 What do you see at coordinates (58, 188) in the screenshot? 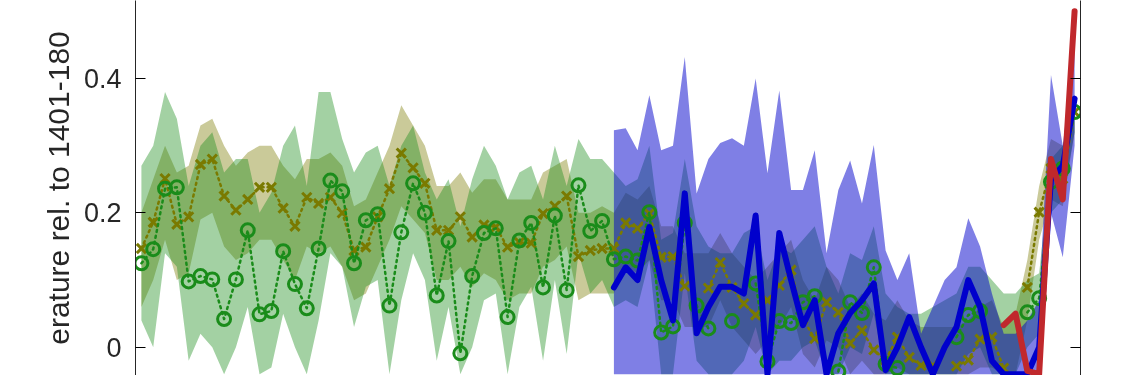
I see `y-axis-title: erature rel. to 1401-180` at bounding box center [58, 188].